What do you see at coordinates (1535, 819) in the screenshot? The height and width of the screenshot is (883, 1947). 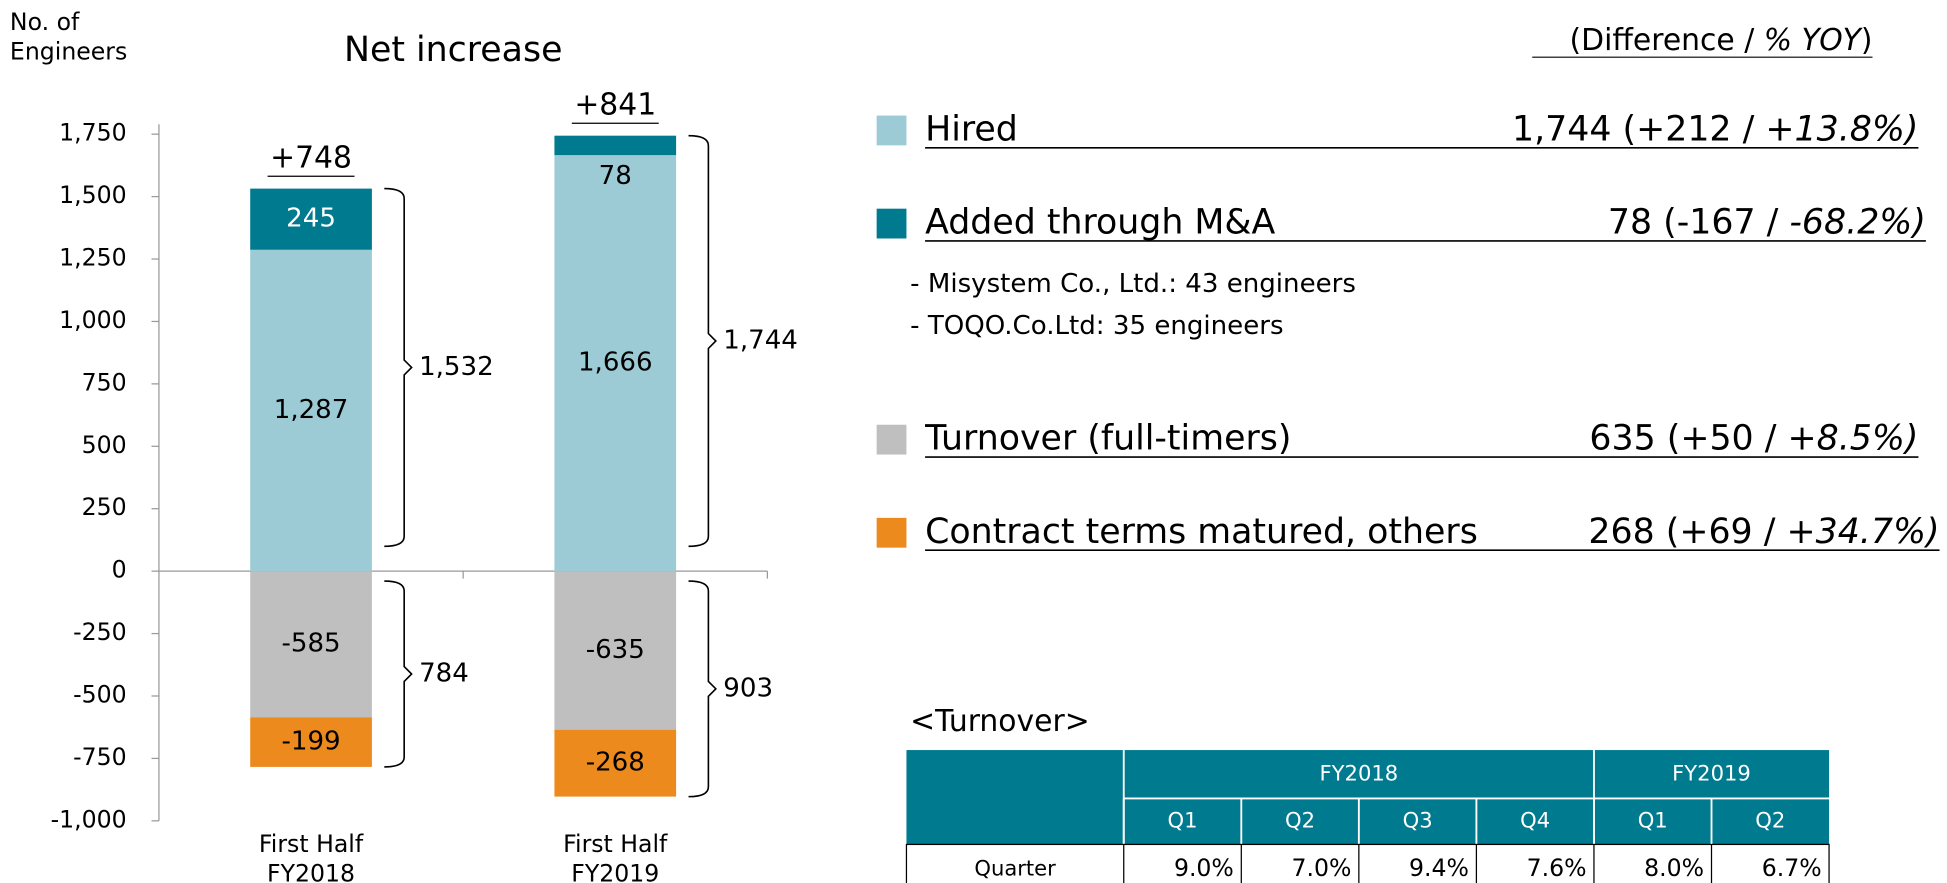 I see `table-quarter: Q4` at bounding box center [1535, 819].